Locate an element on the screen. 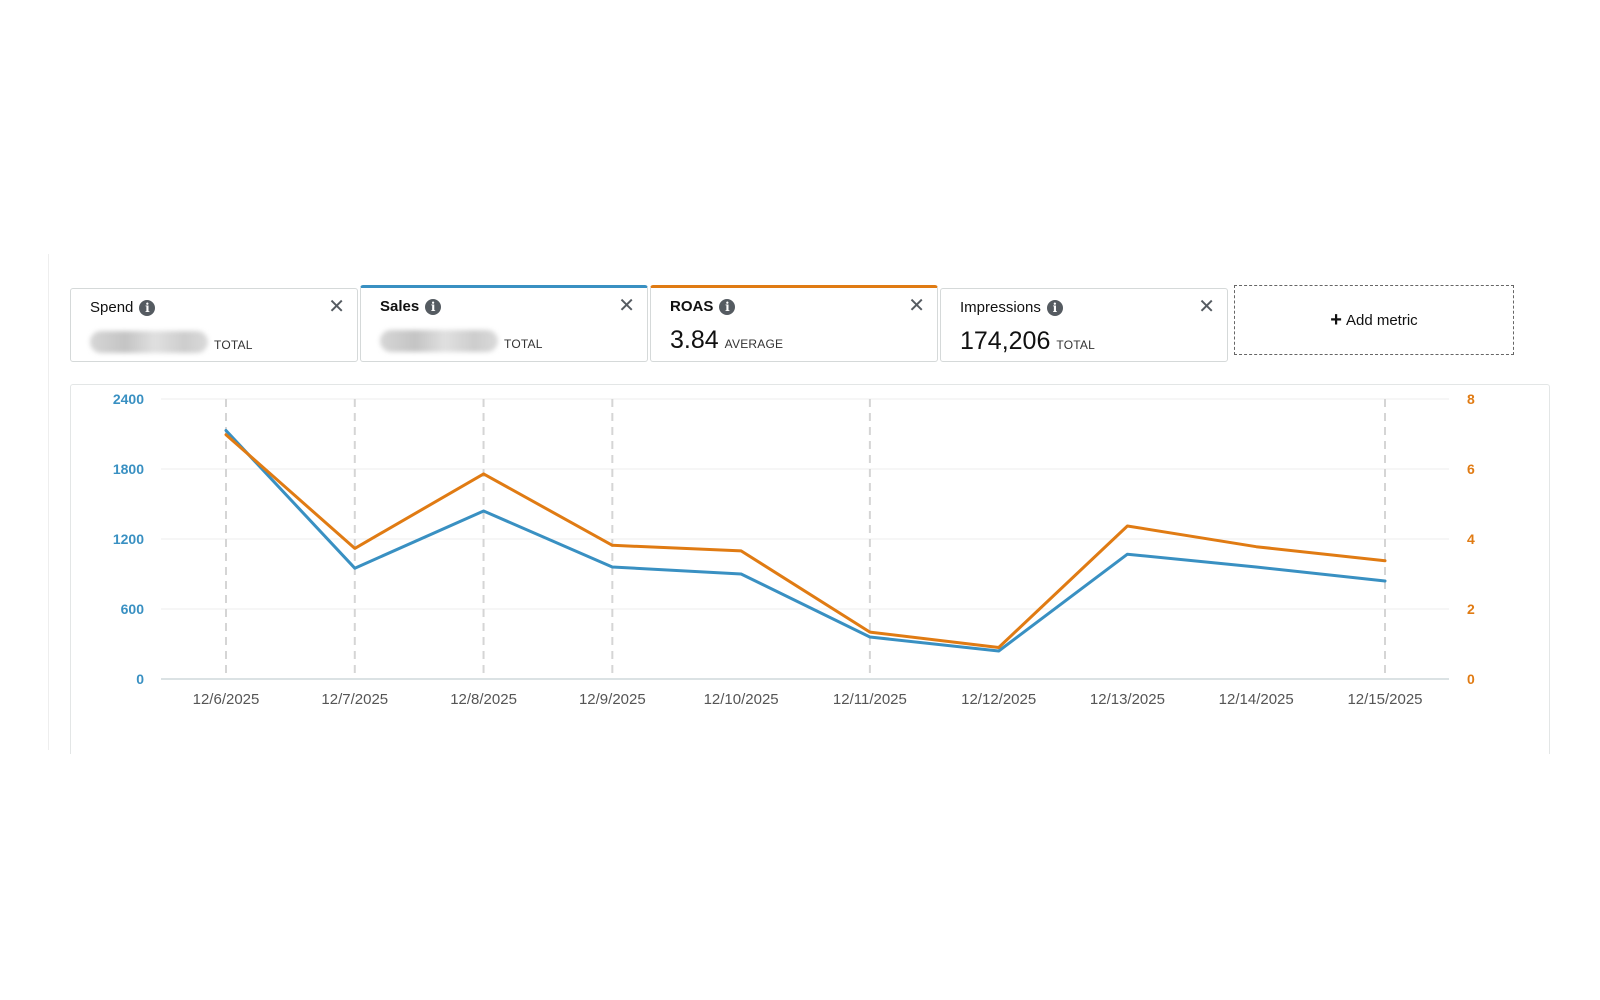 Image resolution: width=1600 pixels, height=1000 pixels. metric-suffix: AVERAGE is located at coordinates (754, 344).